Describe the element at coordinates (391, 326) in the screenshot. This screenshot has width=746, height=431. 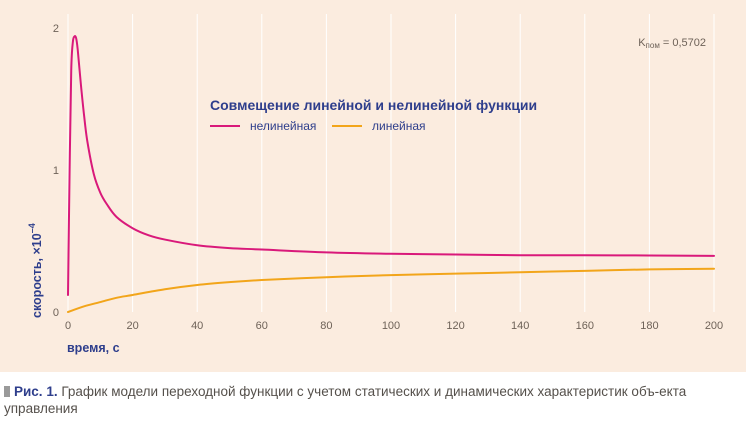
I see `x-tick-label: 100` at that location.